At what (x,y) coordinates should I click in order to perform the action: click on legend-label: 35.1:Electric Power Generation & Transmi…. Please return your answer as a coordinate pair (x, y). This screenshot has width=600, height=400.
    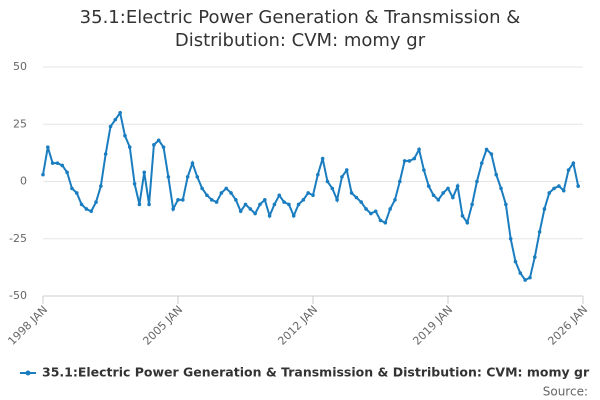
    Looking at the image, I should click on (316, 372).